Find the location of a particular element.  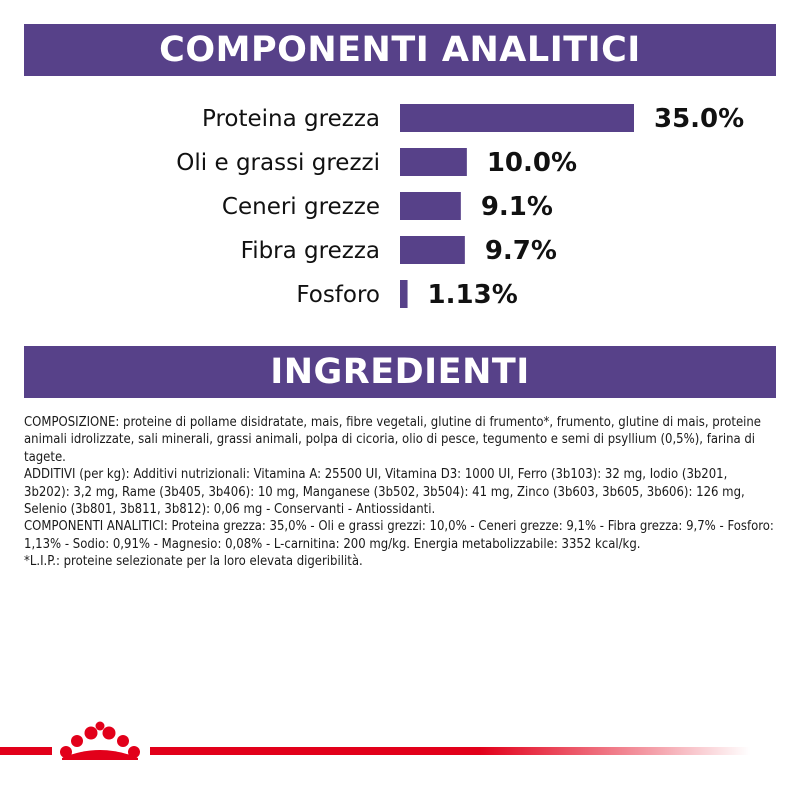

value-label: 10.0% is located at coordinates (532, 163).